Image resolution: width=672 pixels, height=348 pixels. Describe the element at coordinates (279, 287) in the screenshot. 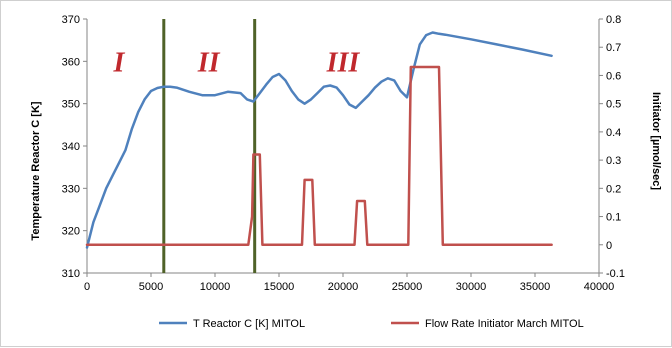

I see `x-tick-label: 15000` at that location.